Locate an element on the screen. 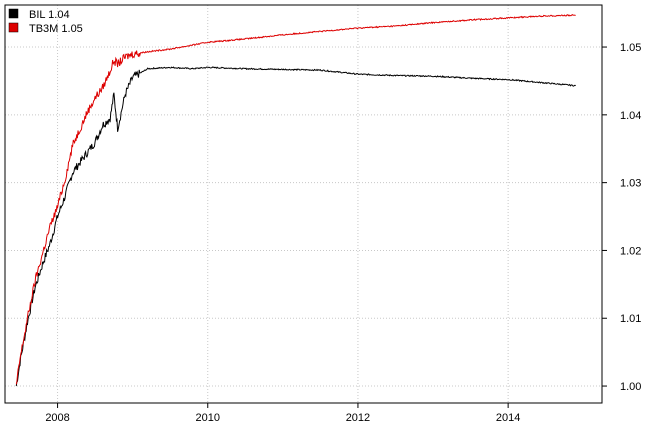  y-tick-label: 1.02 is located at coordinates (630, 251).